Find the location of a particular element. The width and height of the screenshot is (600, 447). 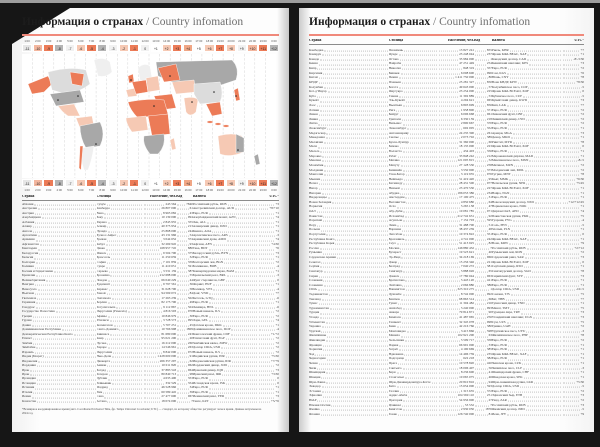

cell-population: 4 635 400 is located at coordinates (159, 378).